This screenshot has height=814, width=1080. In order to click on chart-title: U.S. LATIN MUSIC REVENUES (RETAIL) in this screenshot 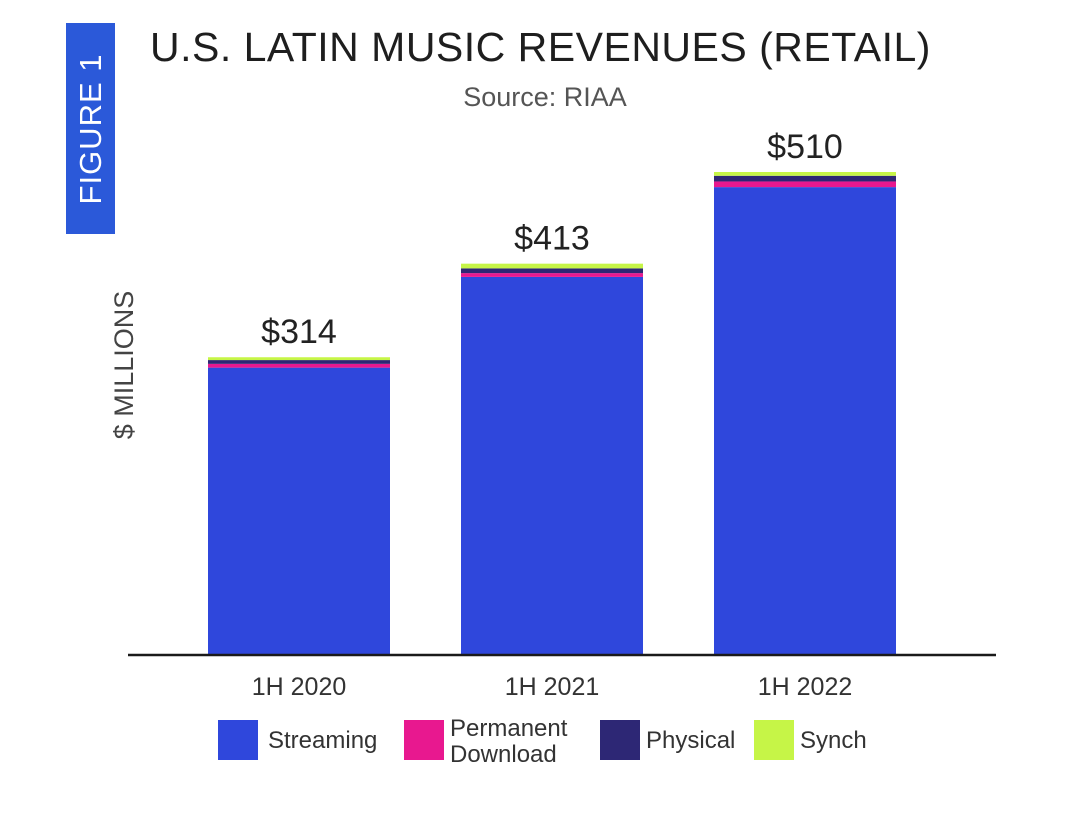, I will do `click(540, 47)`.